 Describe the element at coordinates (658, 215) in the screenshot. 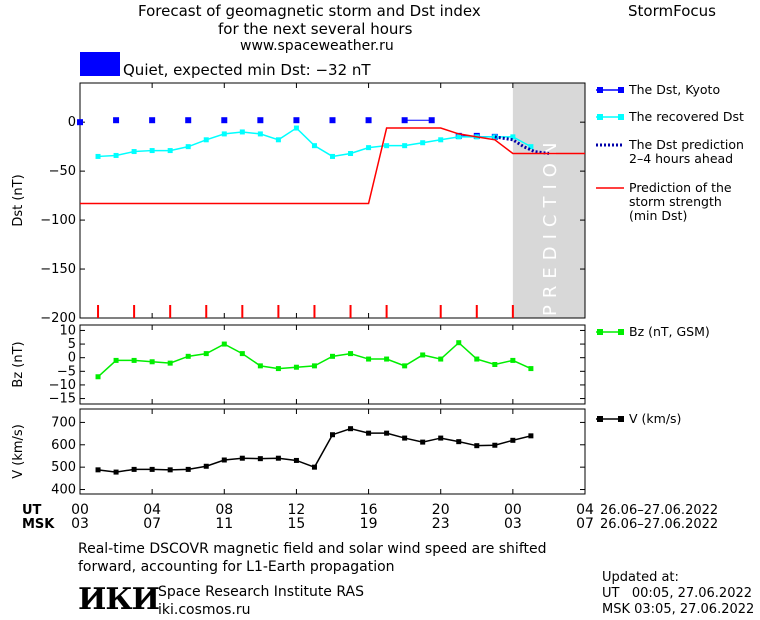

I see `legend-label: (min Dst)` at that location.